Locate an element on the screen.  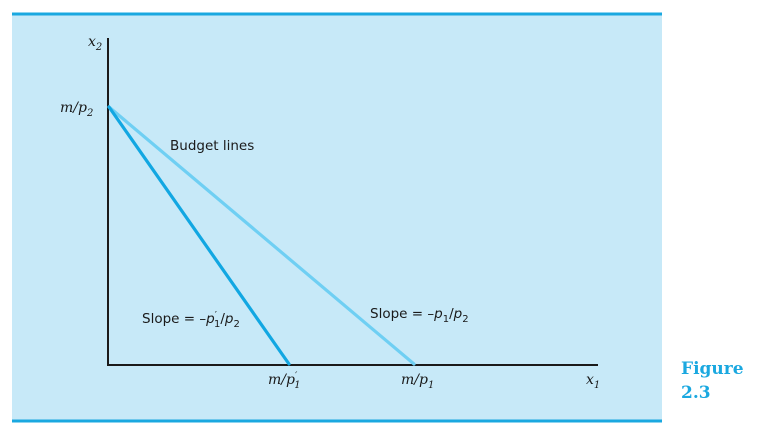
x-intercept-orig-label: m/p1 is located at coordinates (417, 381).